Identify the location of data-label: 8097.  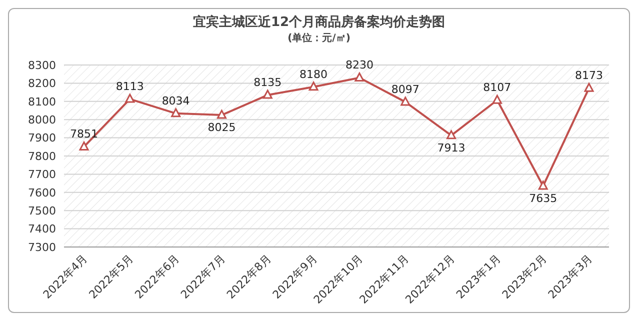
(405, 89).